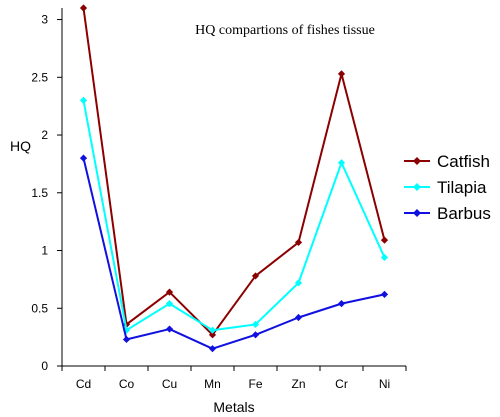 This screenshot has height=417, width=500. What do you see at coordinates (285, 30) in the screenshot?
I see `chart-title: HQ compartions of fishes tissue` at bounding box center [285, 30].